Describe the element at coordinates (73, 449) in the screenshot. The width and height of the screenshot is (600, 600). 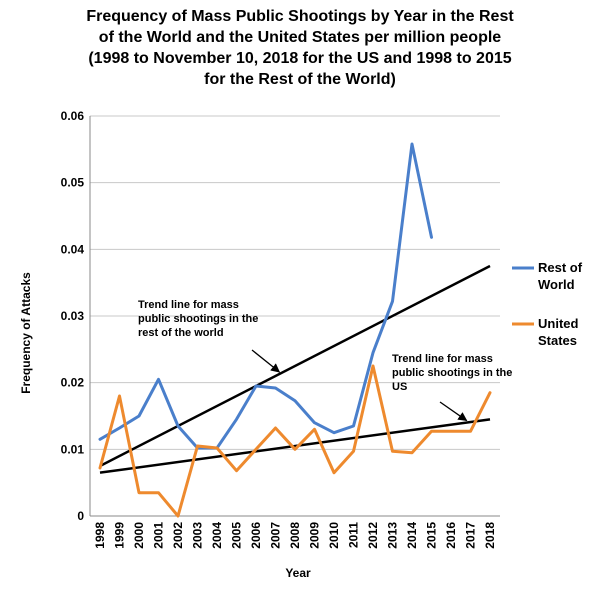
I see `y-tick-label: 0.01` at that location.